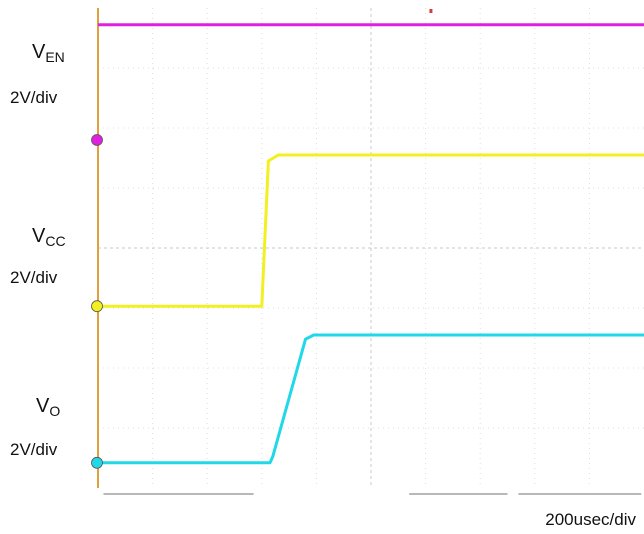 The height and width of the screenshot is (534, 644). Describe the element at coordinates (97, 462) in the screenshot. I see `ground-marker-vo` at that location.